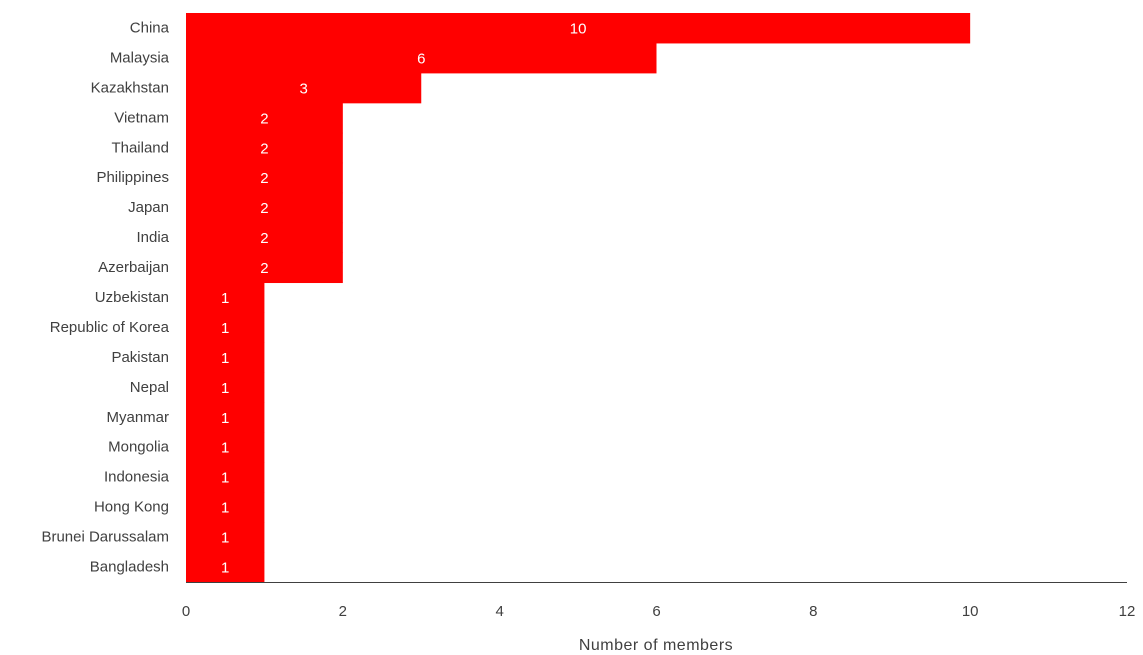 The width and height of the screenshot is (1143, 655). I want to click on category-label-republic-of-korea: Republic of Korea, so click(110, 327).